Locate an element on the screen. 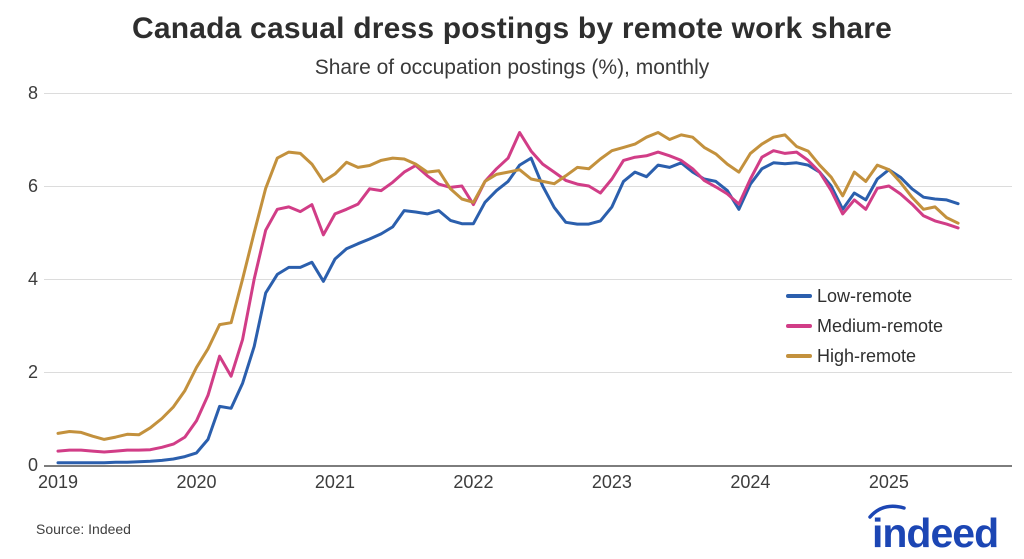 The image size is (1024, 559). y-tick-label: 0 is located at coordinates (32, 465).